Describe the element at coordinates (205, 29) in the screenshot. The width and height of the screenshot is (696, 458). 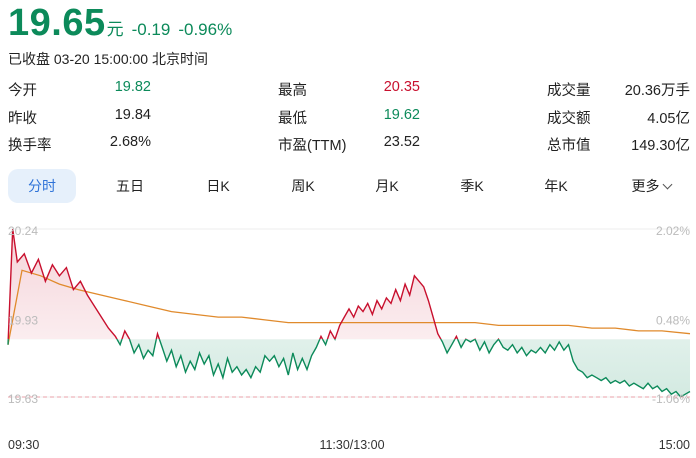
I see `price-change-percent: -0.96%` at that location.